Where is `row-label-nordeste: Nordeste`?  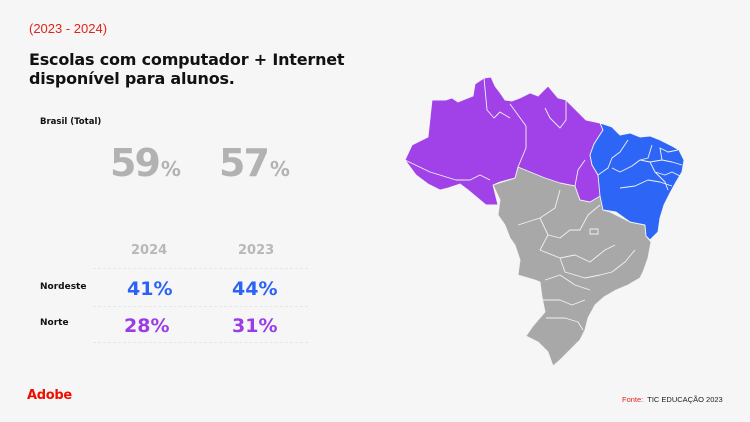 row-label-nordeste: Nordeste is located at coordinates (63, 287).